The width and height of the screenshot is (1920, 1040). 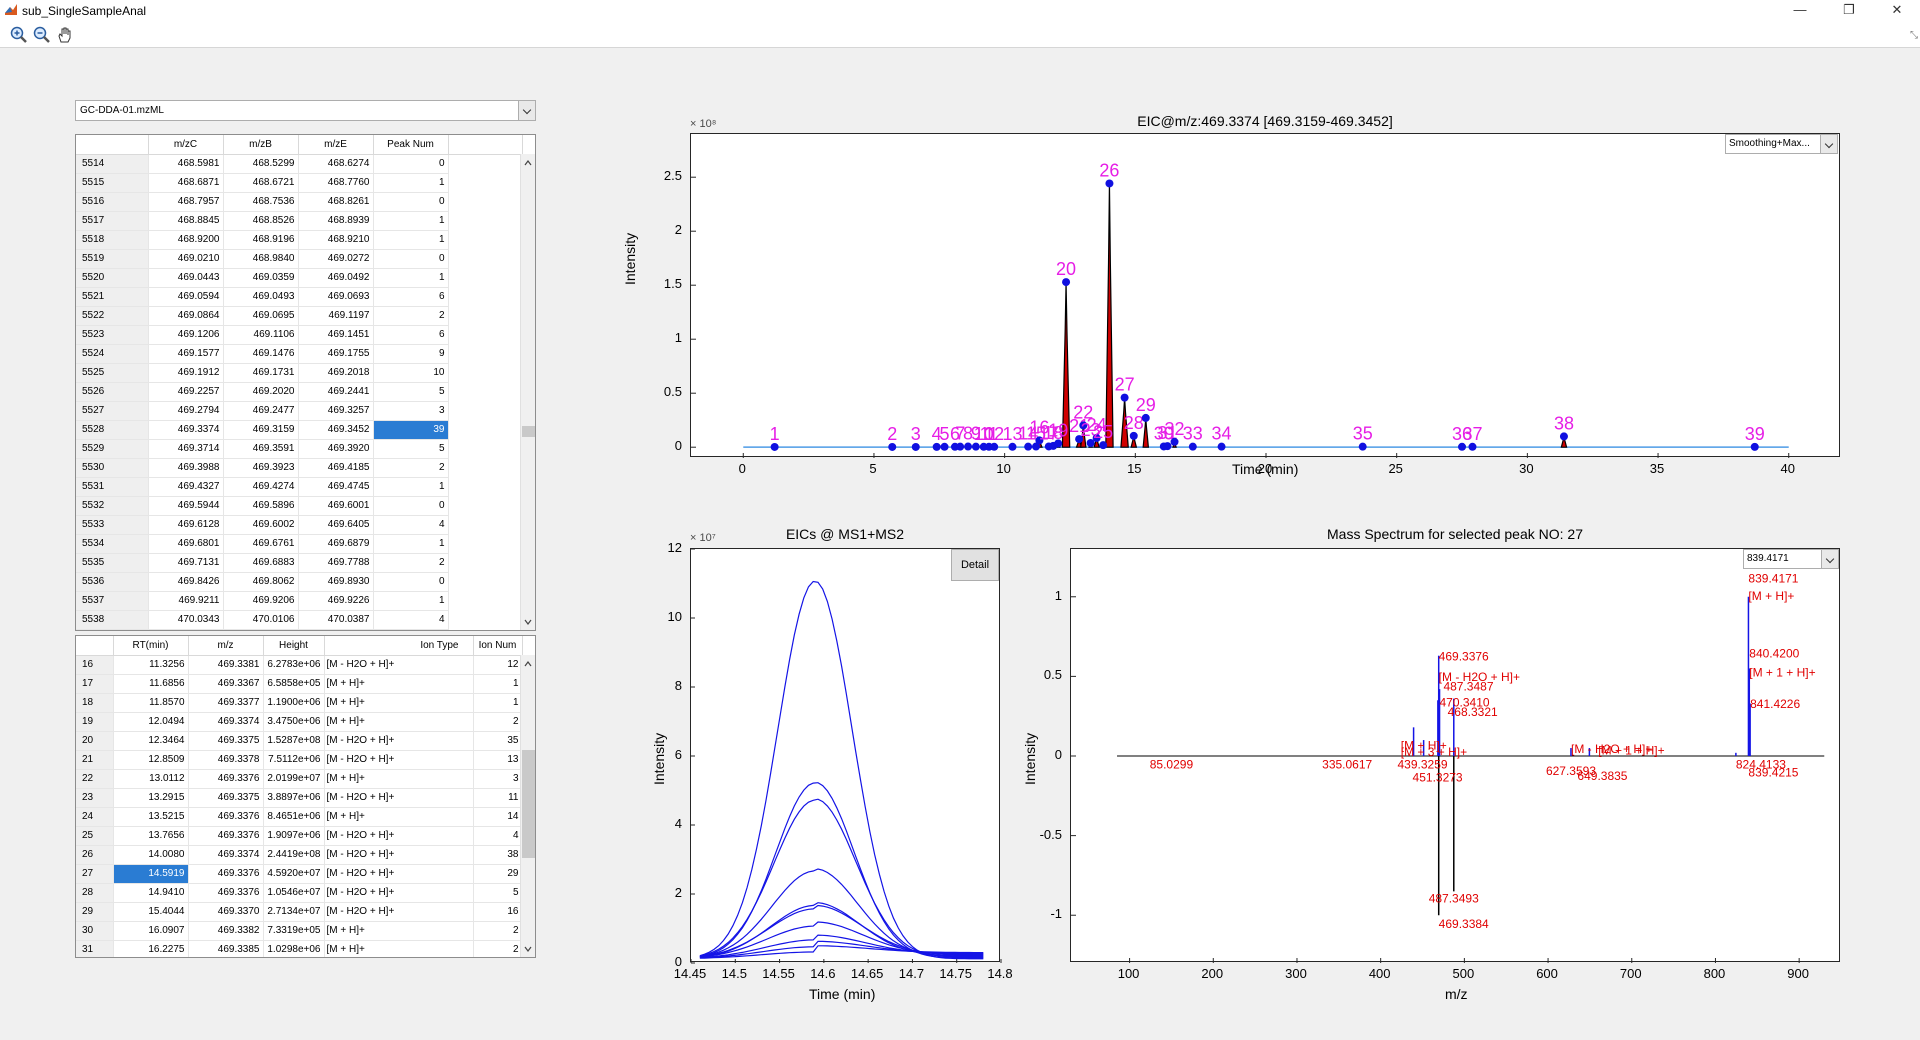 I want to click on table-cell: 469.9211, so click(x=186, y=601).